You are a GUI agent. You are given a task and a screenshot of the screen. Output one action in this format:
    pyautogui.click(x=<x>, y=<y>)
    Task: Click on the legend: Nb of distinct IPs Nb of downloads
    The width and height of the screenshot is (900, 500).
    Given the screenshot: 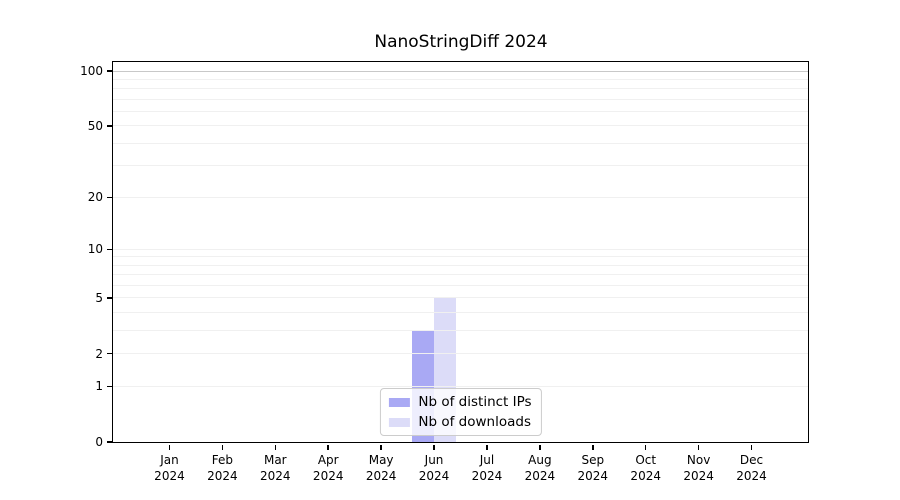 What is the action you would take?
    pyautogui.click(x=460, y=412)
    